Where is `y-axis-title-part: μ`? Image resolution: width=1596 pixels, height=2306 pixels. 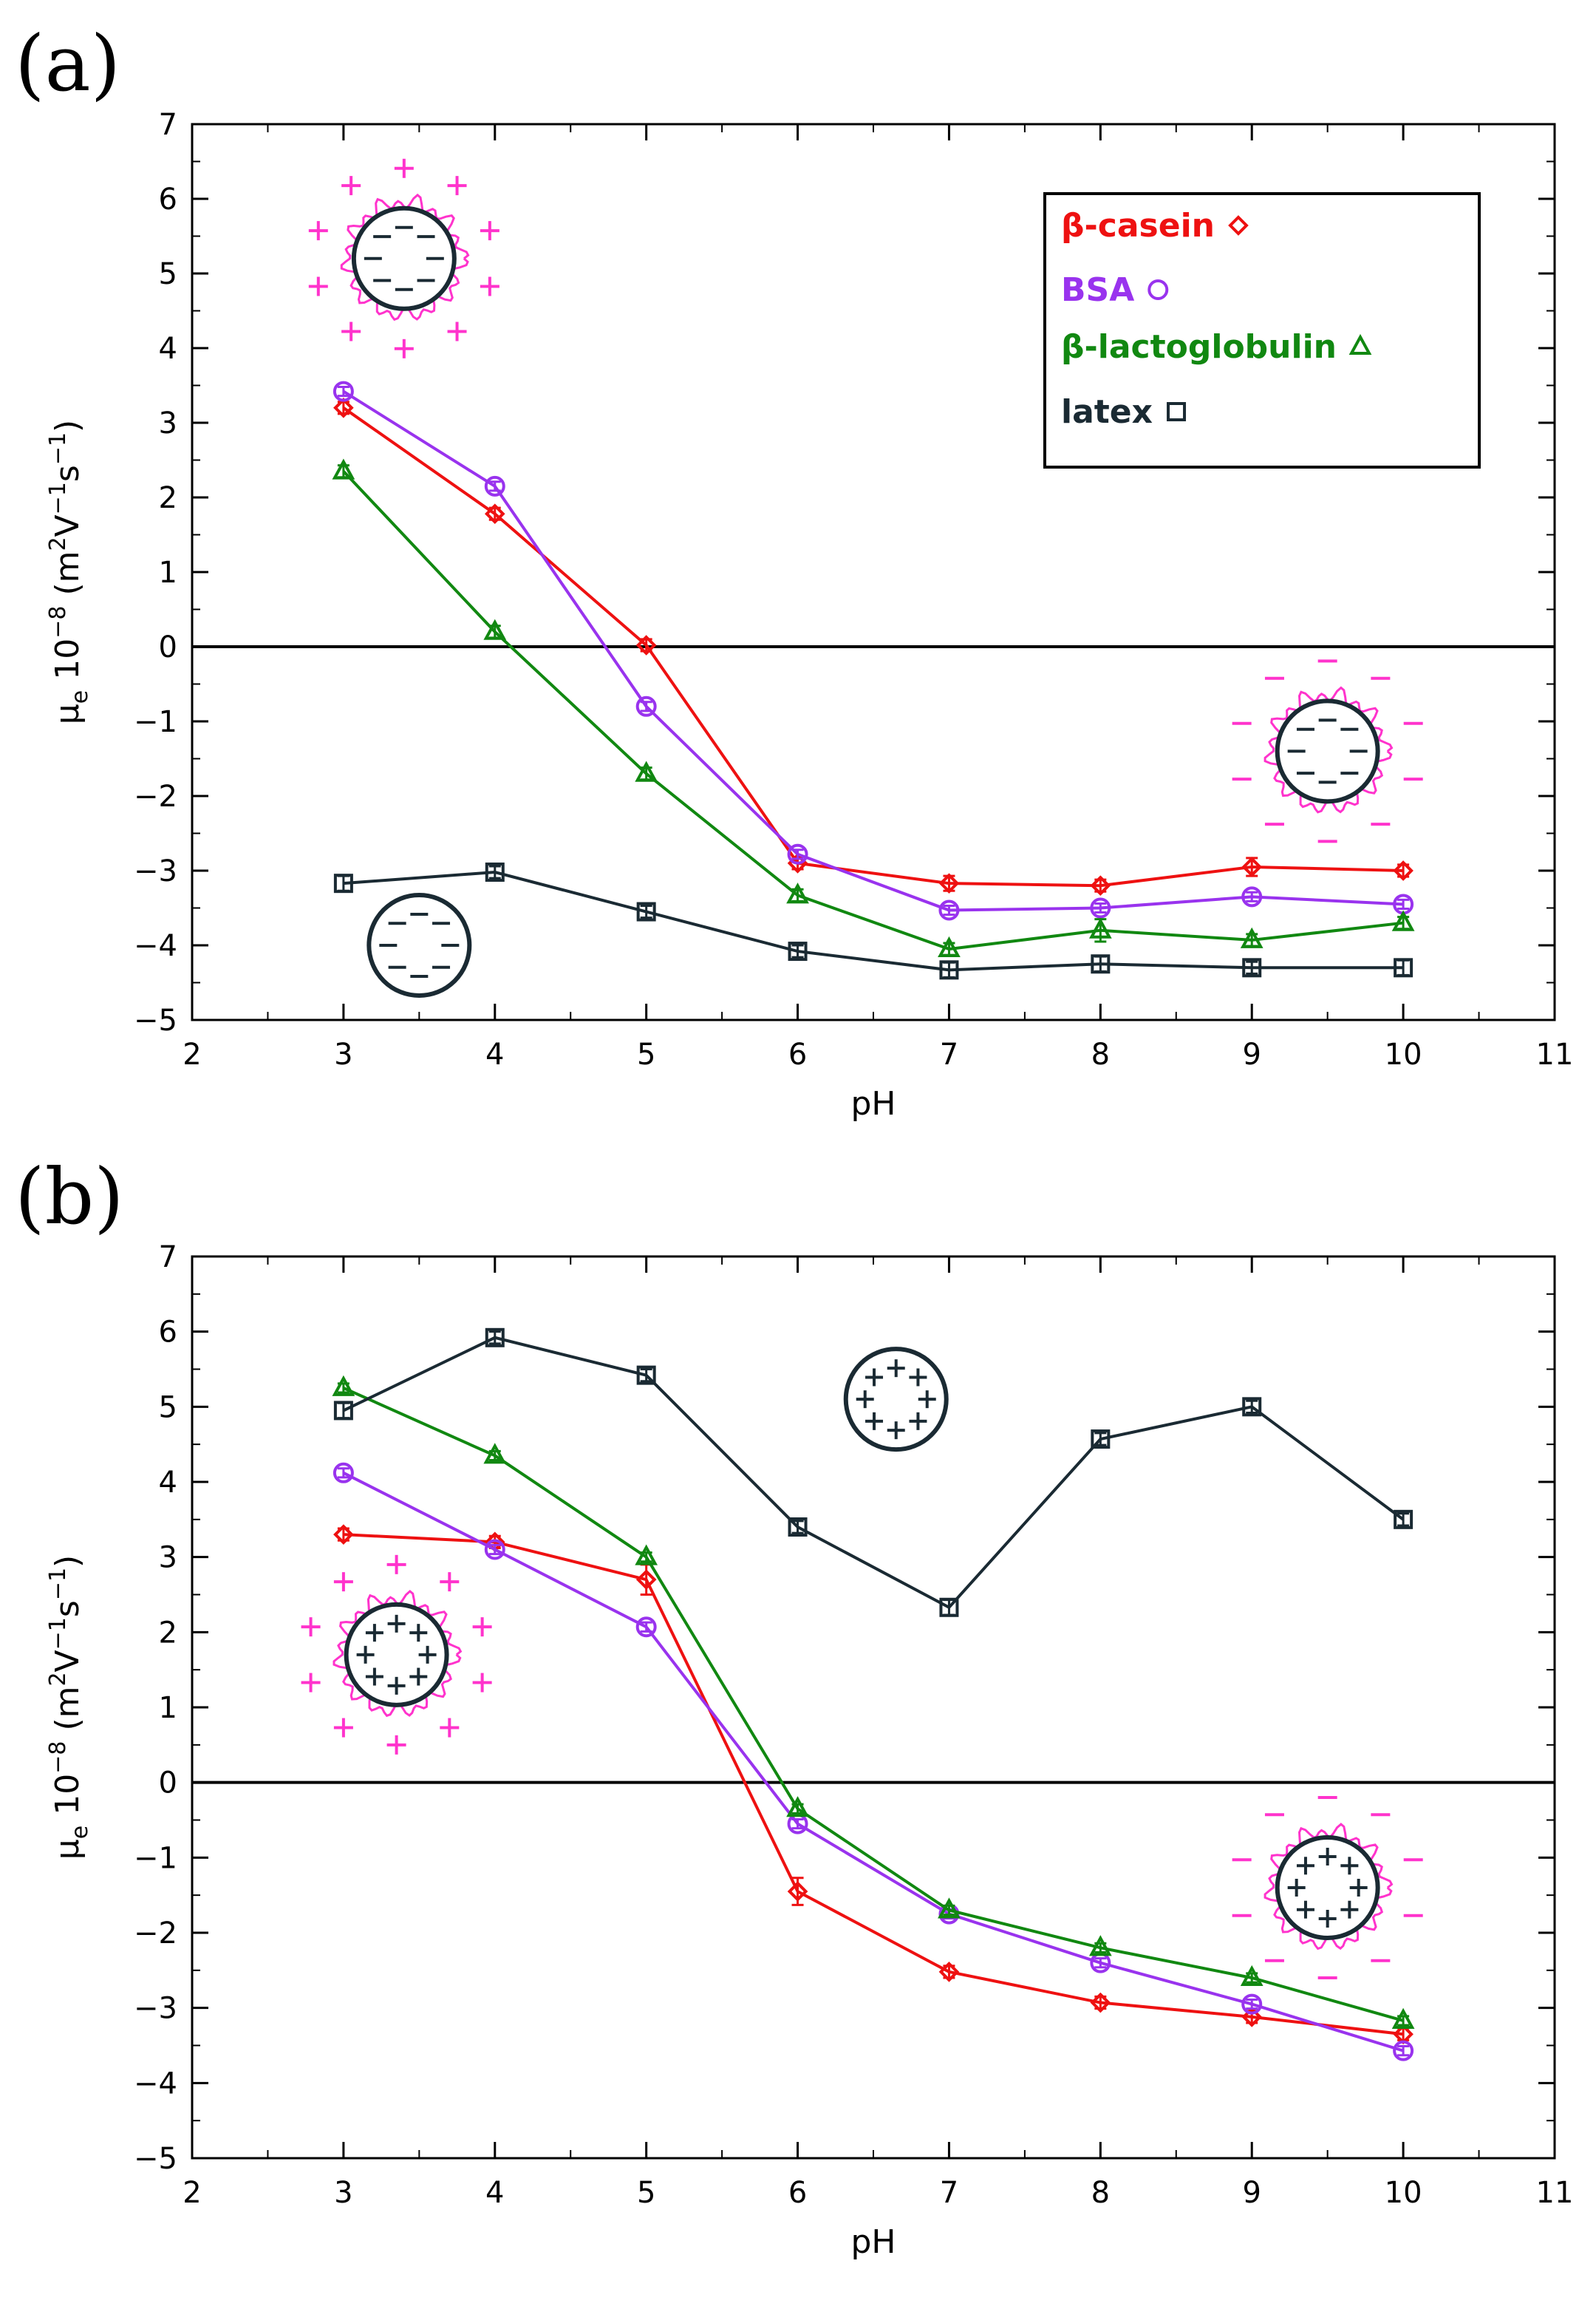 y-axis-title-part: μ is located at coordinates (67, 714).